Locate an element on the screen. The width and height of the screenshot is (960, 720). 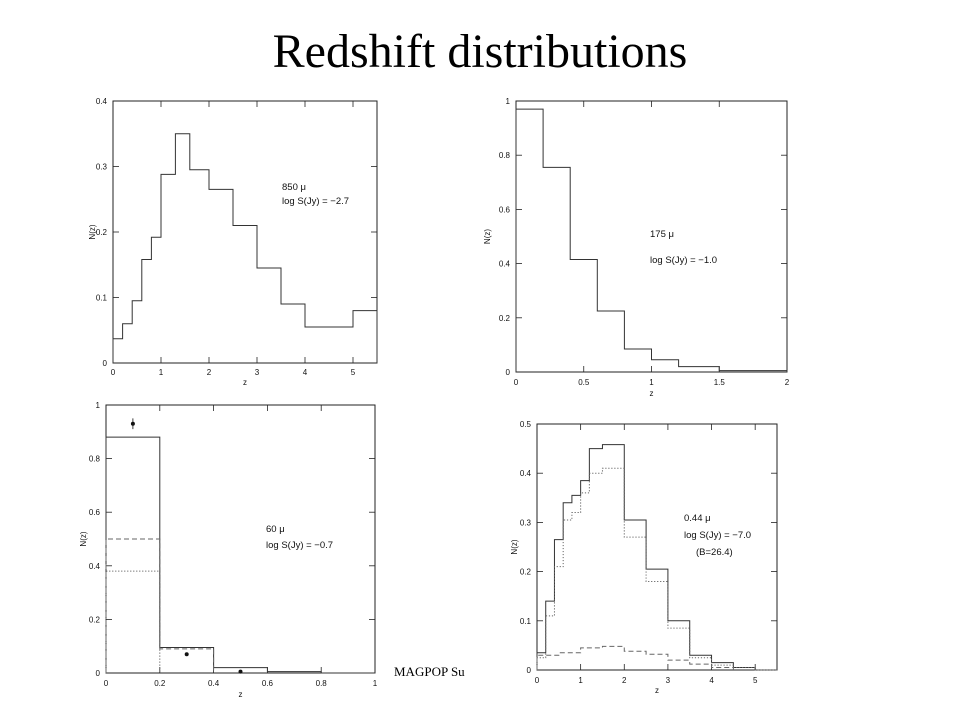
annotation-text: log S(Jy) = −7.0 is located at coordinates (717, 535).